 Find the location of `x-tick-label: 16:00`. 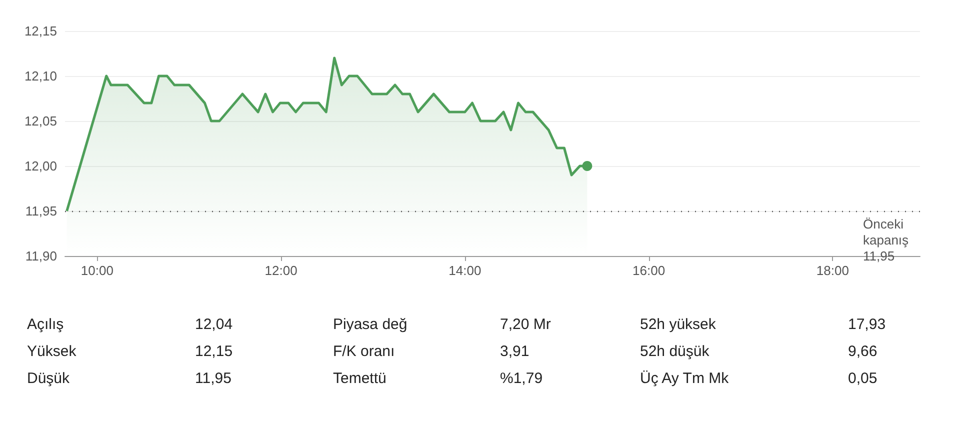

x-tick-label: 16:00 is located at coordinates (649, 270).